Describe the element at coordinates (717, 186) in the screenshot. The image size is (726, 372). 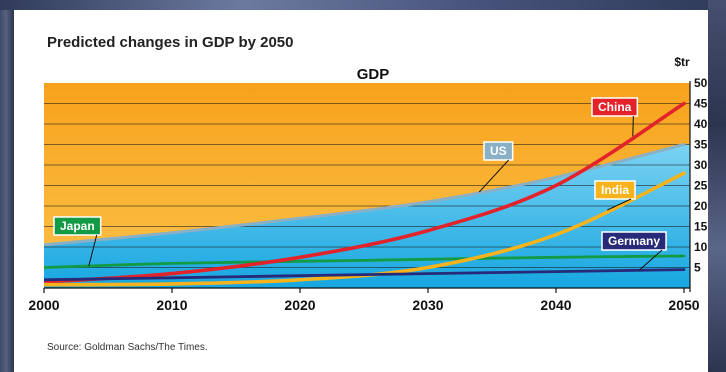
I see `background-strip-right` at that location.